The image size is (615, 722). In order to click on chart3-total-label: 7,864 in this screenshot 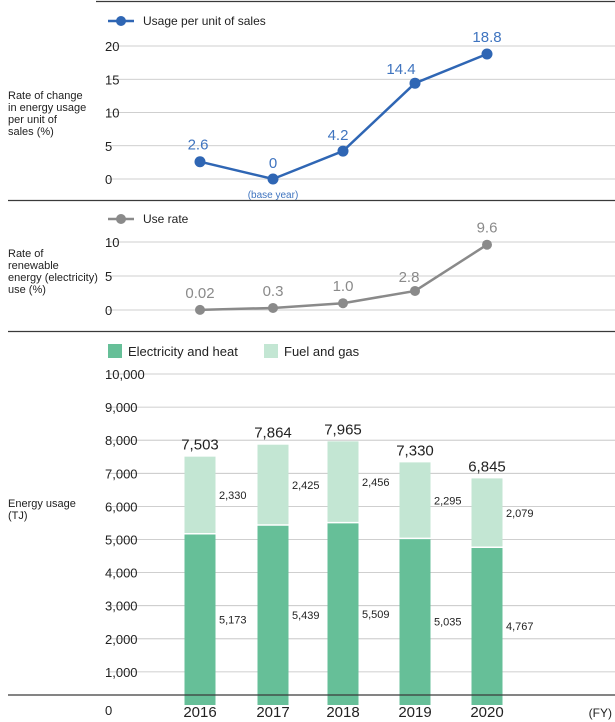, I will do `click(273, 433)`.